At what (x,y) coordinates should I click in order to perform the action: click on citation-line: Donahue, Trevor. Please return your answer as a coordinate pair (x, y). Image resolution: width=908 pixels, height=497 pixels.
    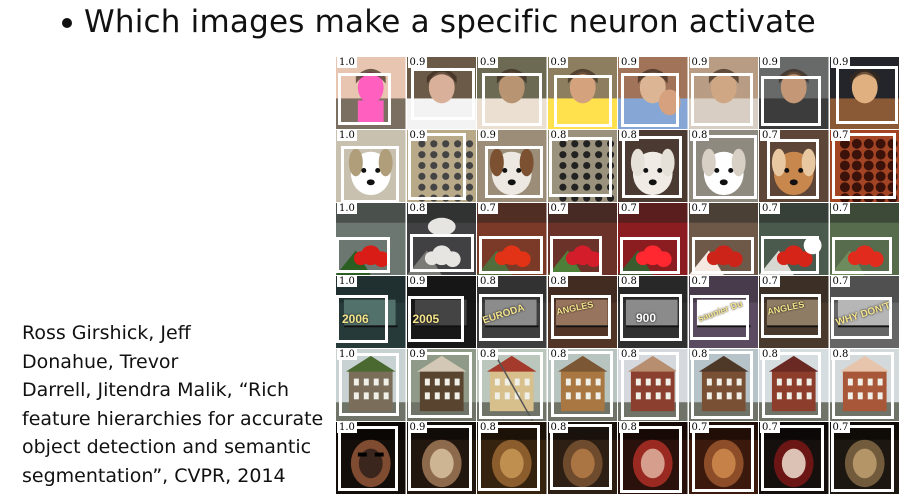
    Looking at the image, I should click on (100, 361).